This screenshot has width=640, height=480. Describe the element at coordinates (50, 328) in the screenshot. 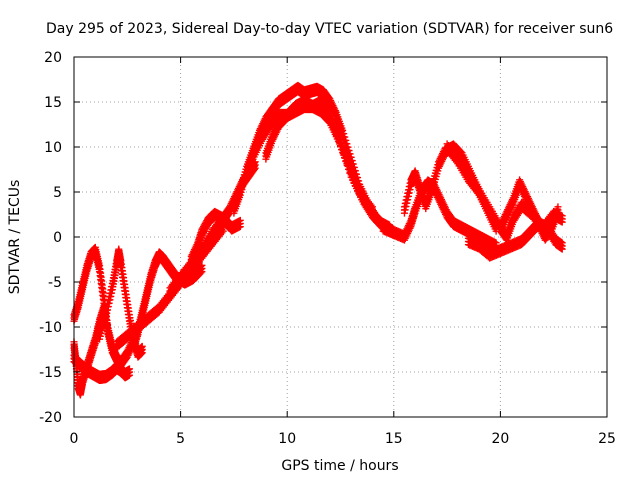

I see `y-tick-label: -10` at that location.